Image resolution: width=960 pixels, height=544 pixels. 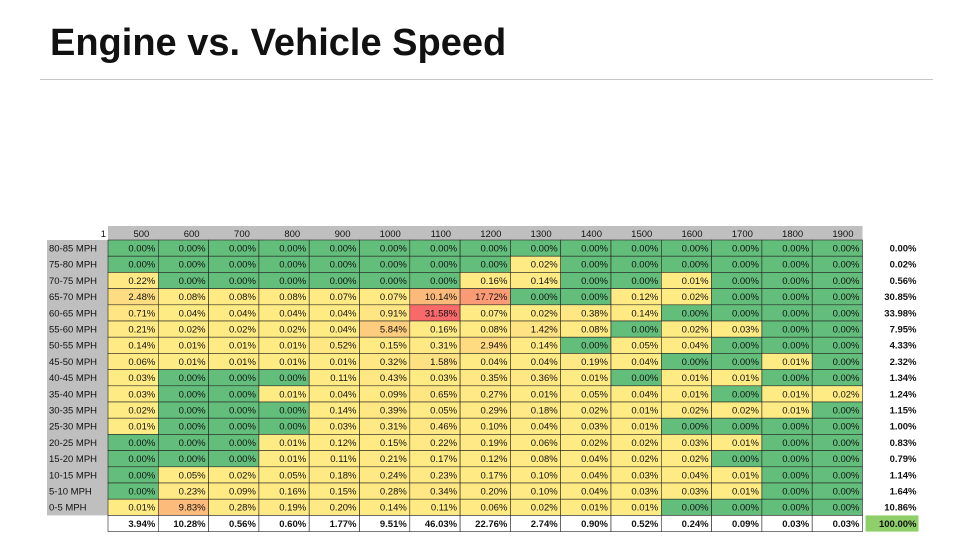 I want to click on column-total-label: 0.56%, so click(x=242, y=524).